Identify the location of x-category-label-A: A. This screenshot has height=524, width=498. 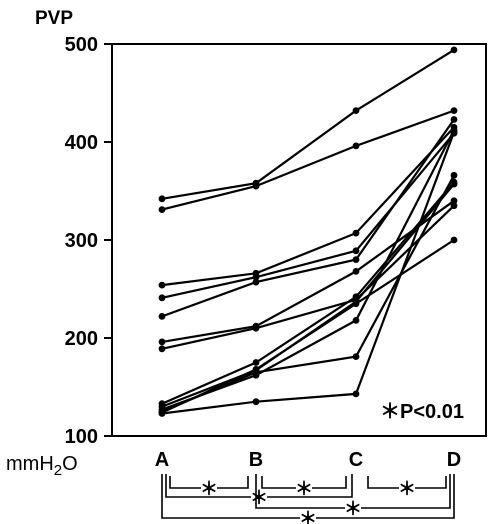
(162, 460).